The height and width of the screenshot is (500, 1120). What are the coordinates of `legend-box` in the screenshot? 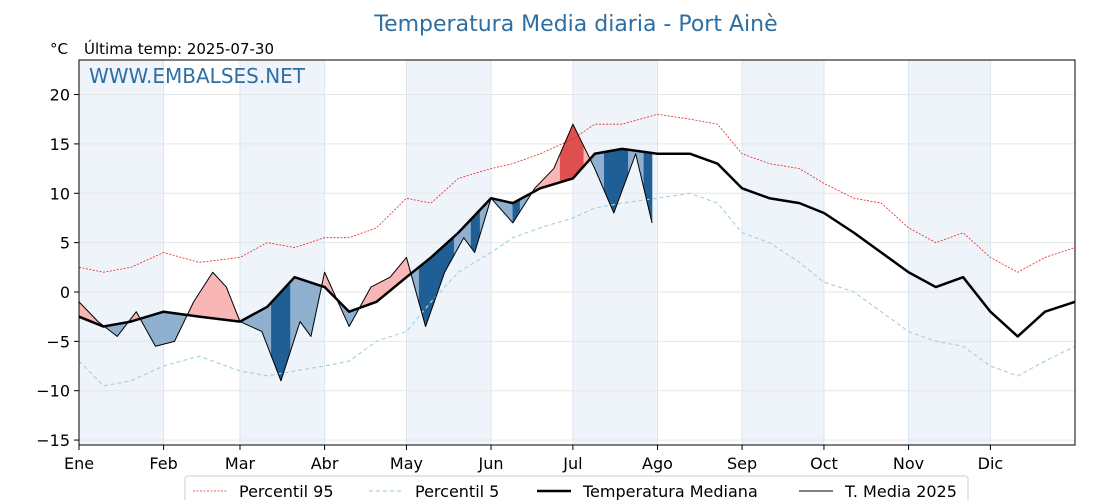 It's located at (576, 487).